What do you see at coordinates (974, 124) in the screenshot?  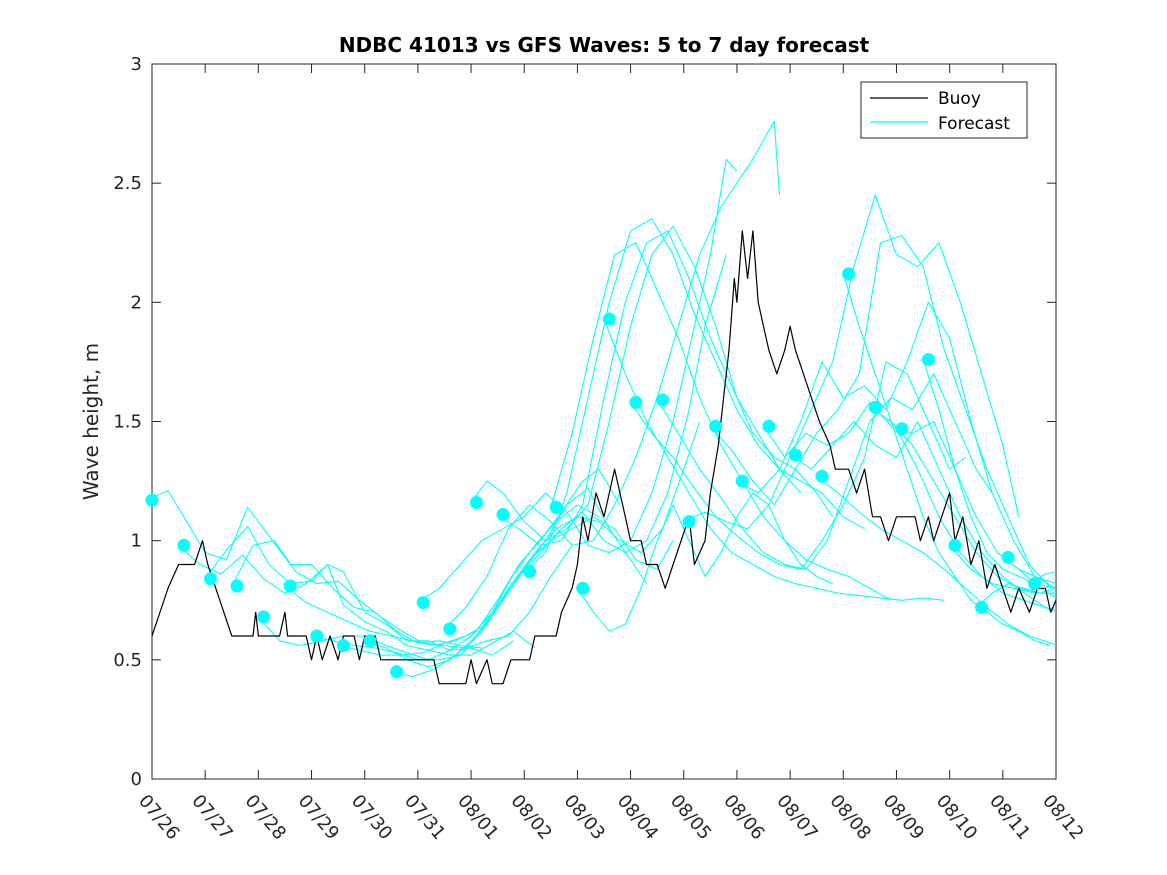 I see `legend-forecast-label: Forecast` at bounding box center [974, 124].